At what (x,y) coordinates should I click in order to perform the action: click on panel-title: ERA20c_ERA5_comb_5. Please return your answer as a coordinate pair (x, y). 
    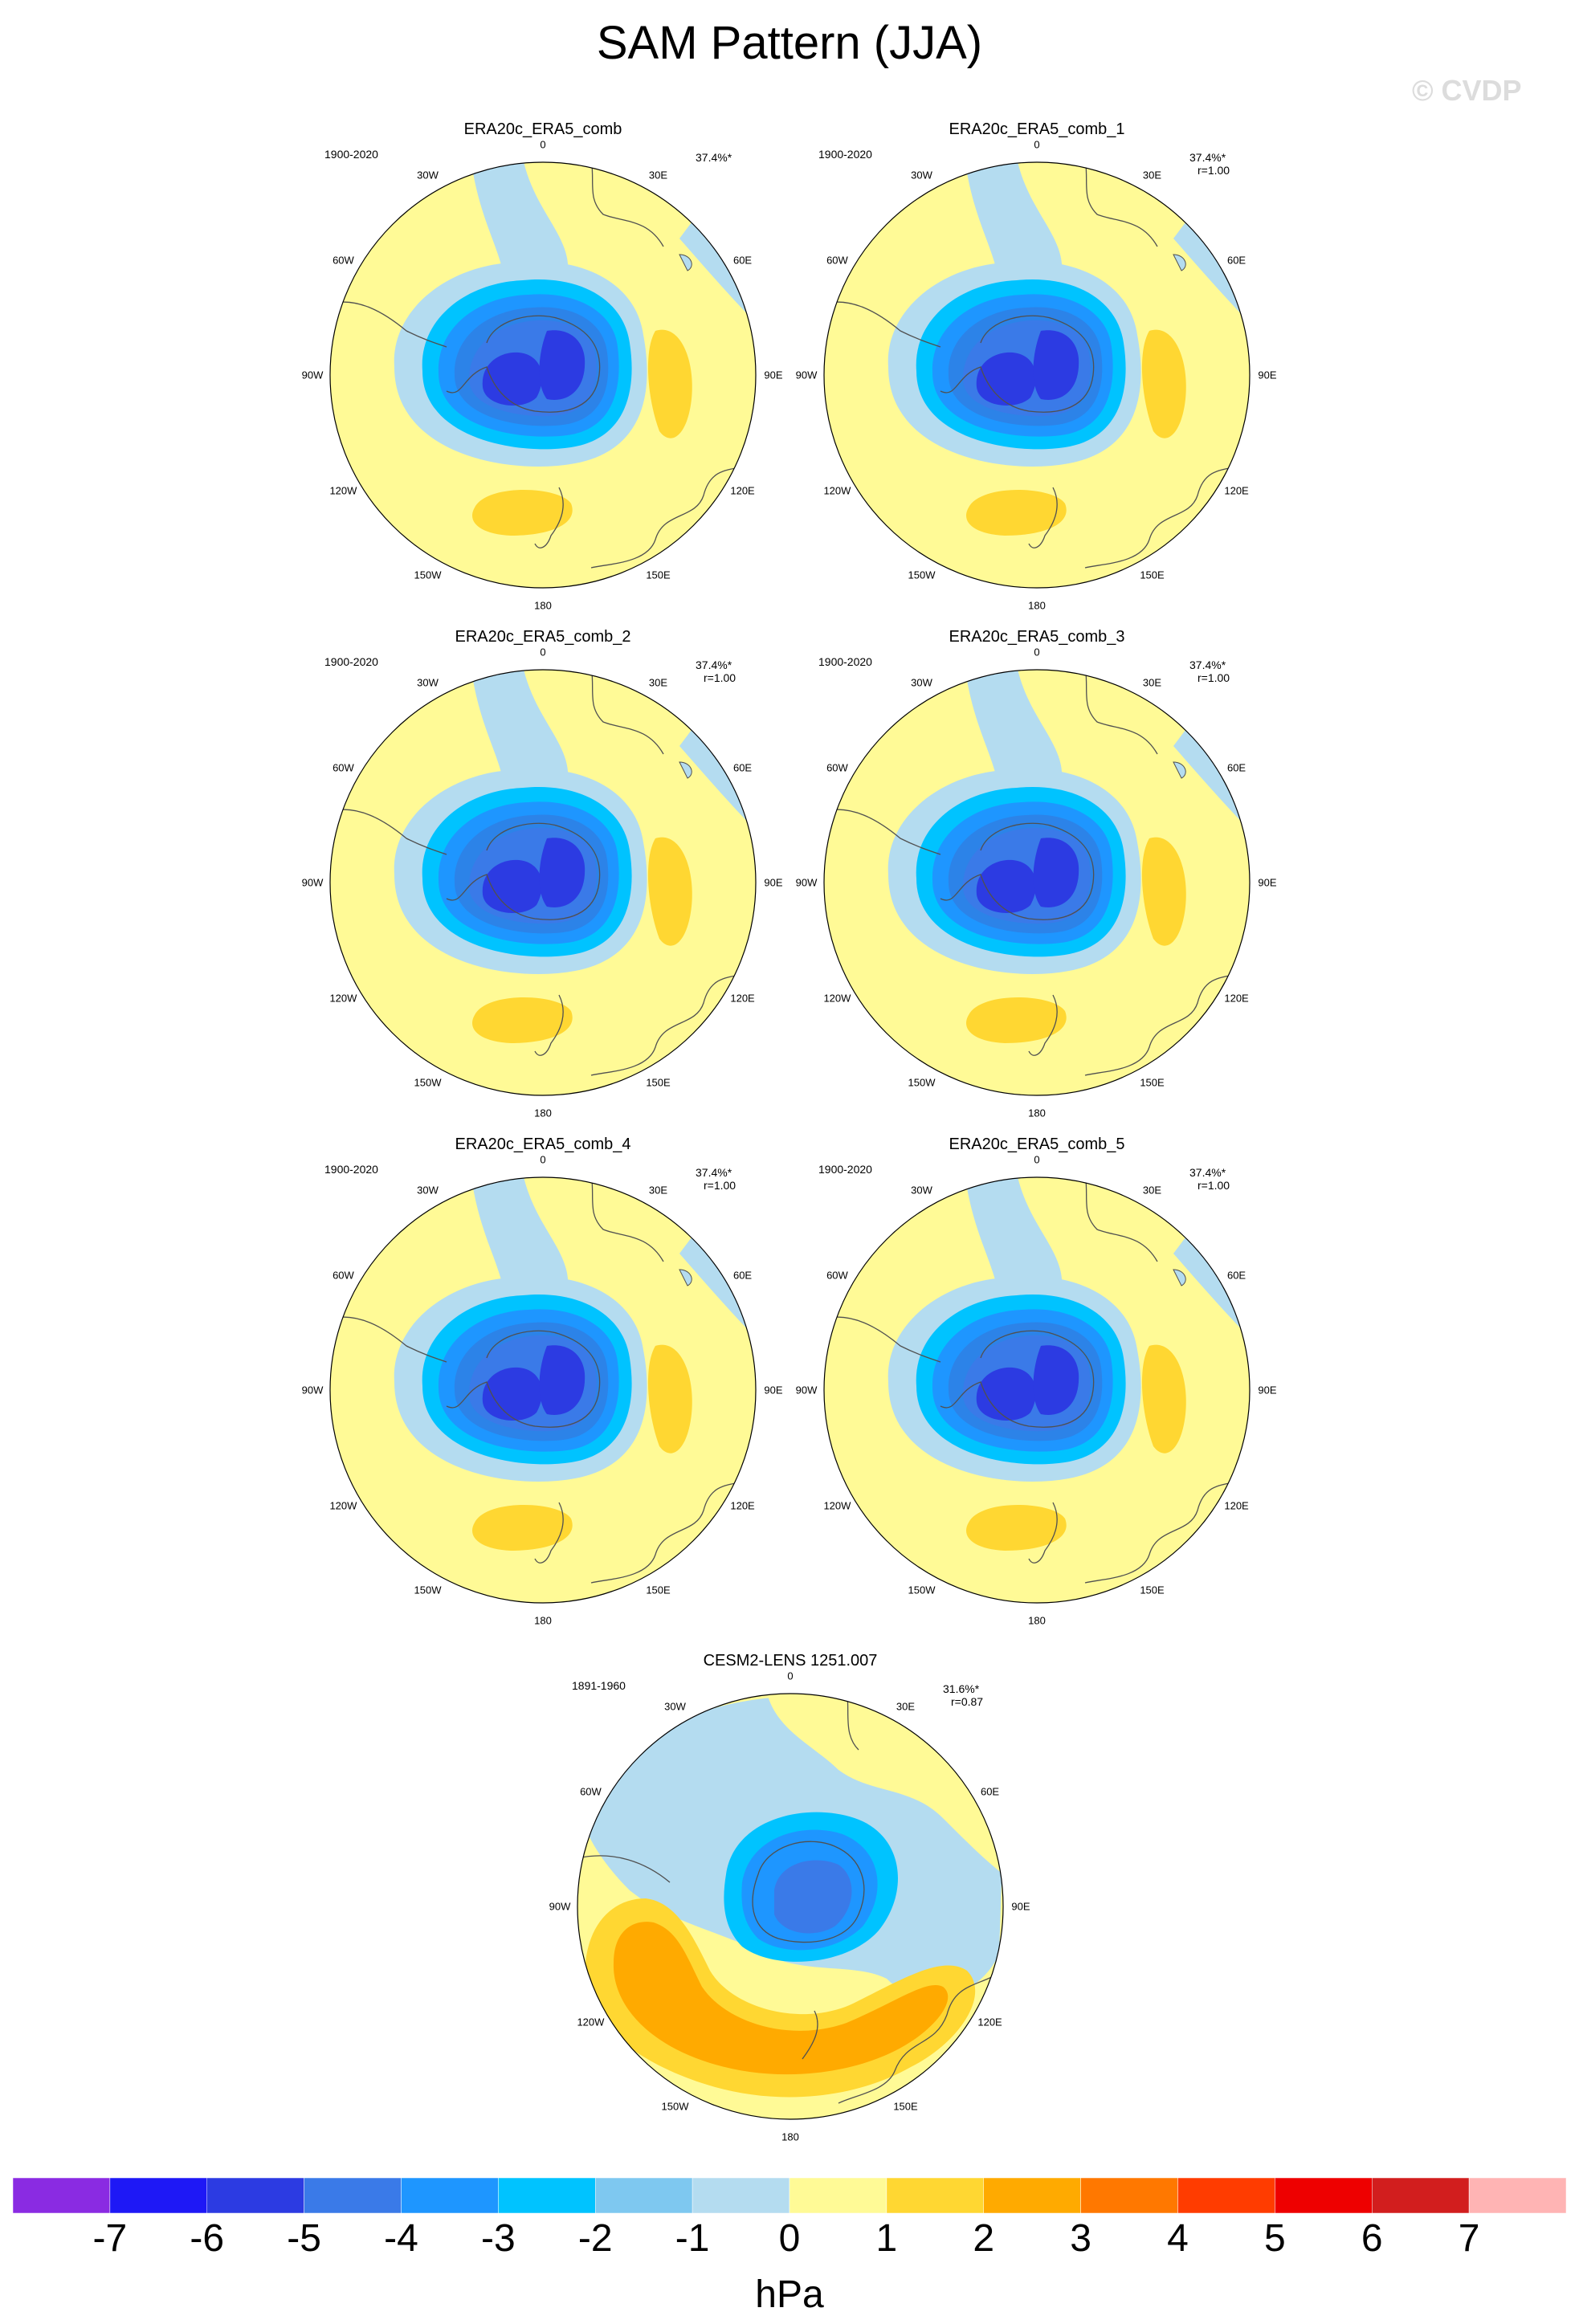
    Looking at the image, I should click on (1037, 1144).